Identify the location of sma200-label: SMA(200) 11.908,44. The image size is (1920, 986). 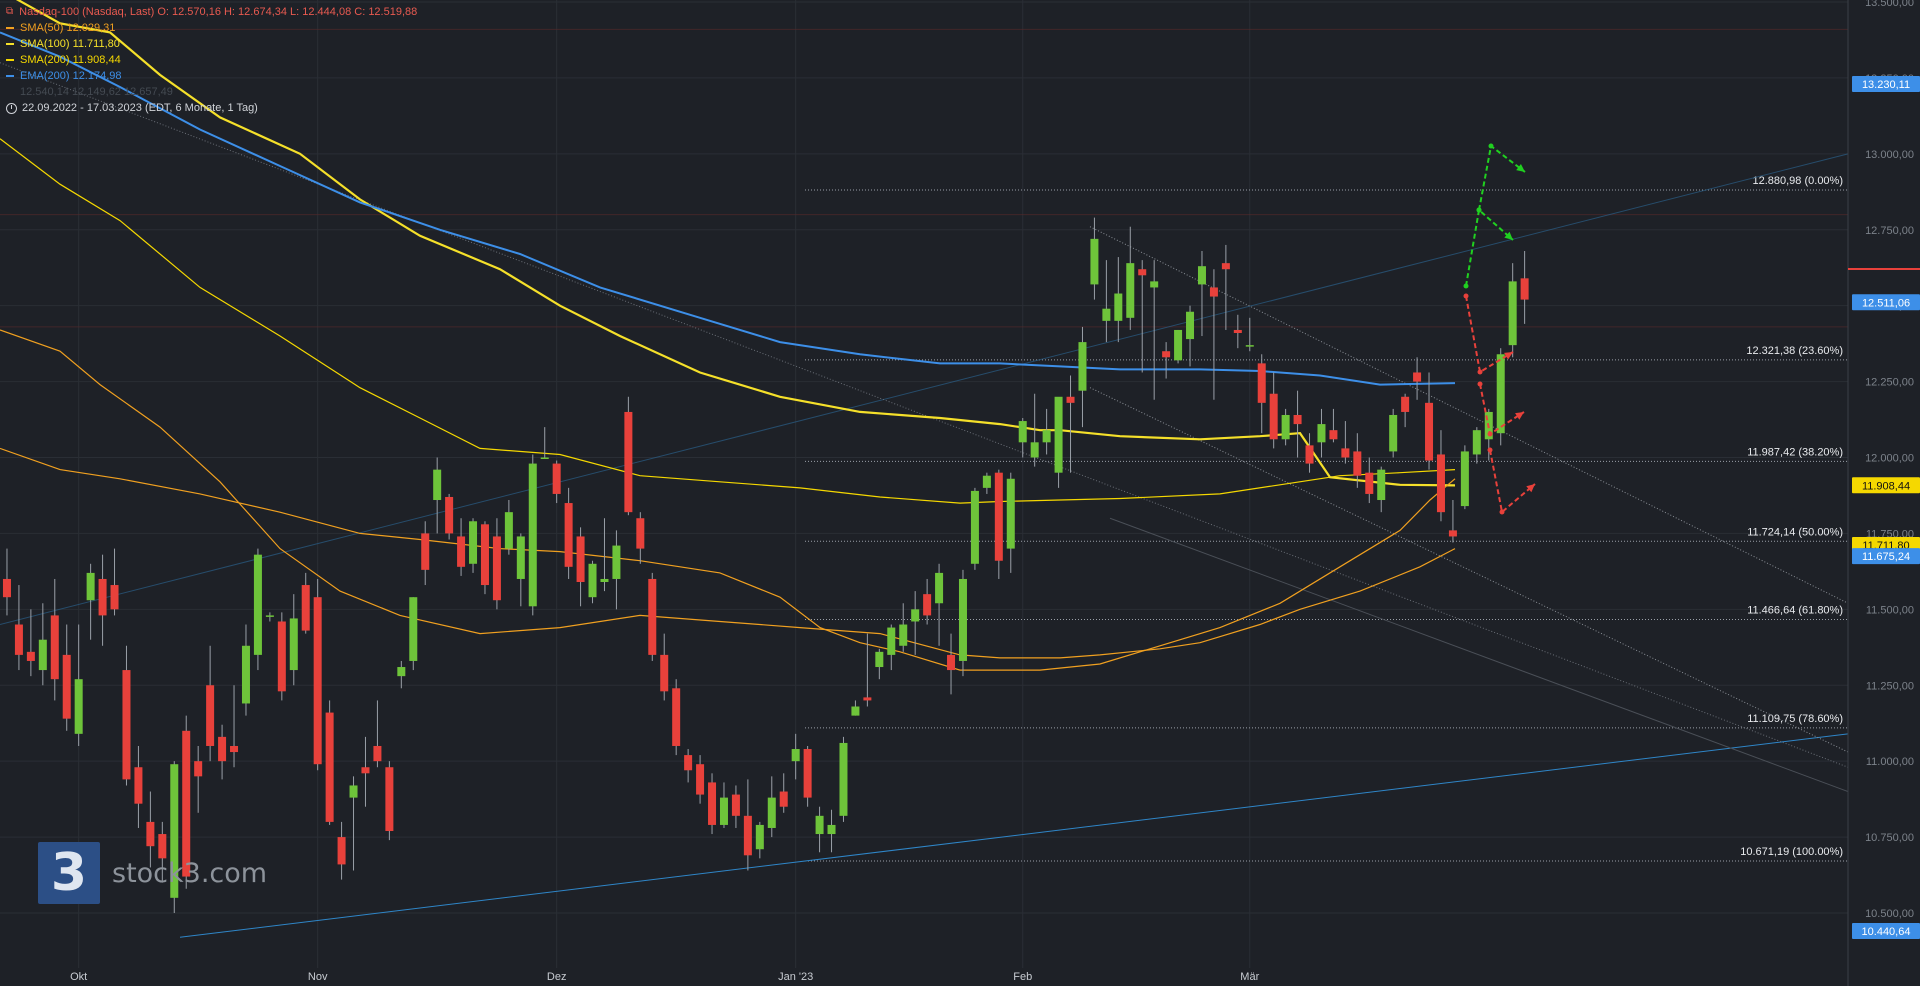
(70, 60).